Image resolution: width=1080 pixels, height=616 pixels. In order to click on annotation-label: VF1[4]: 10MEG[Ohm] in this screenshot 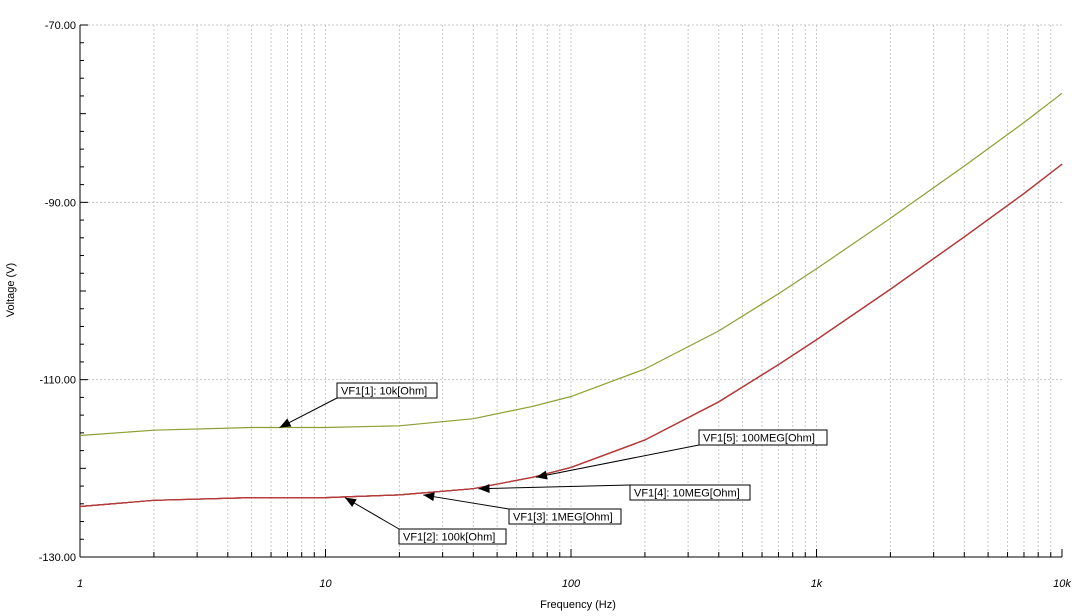, I will do `click(687, 494)`.